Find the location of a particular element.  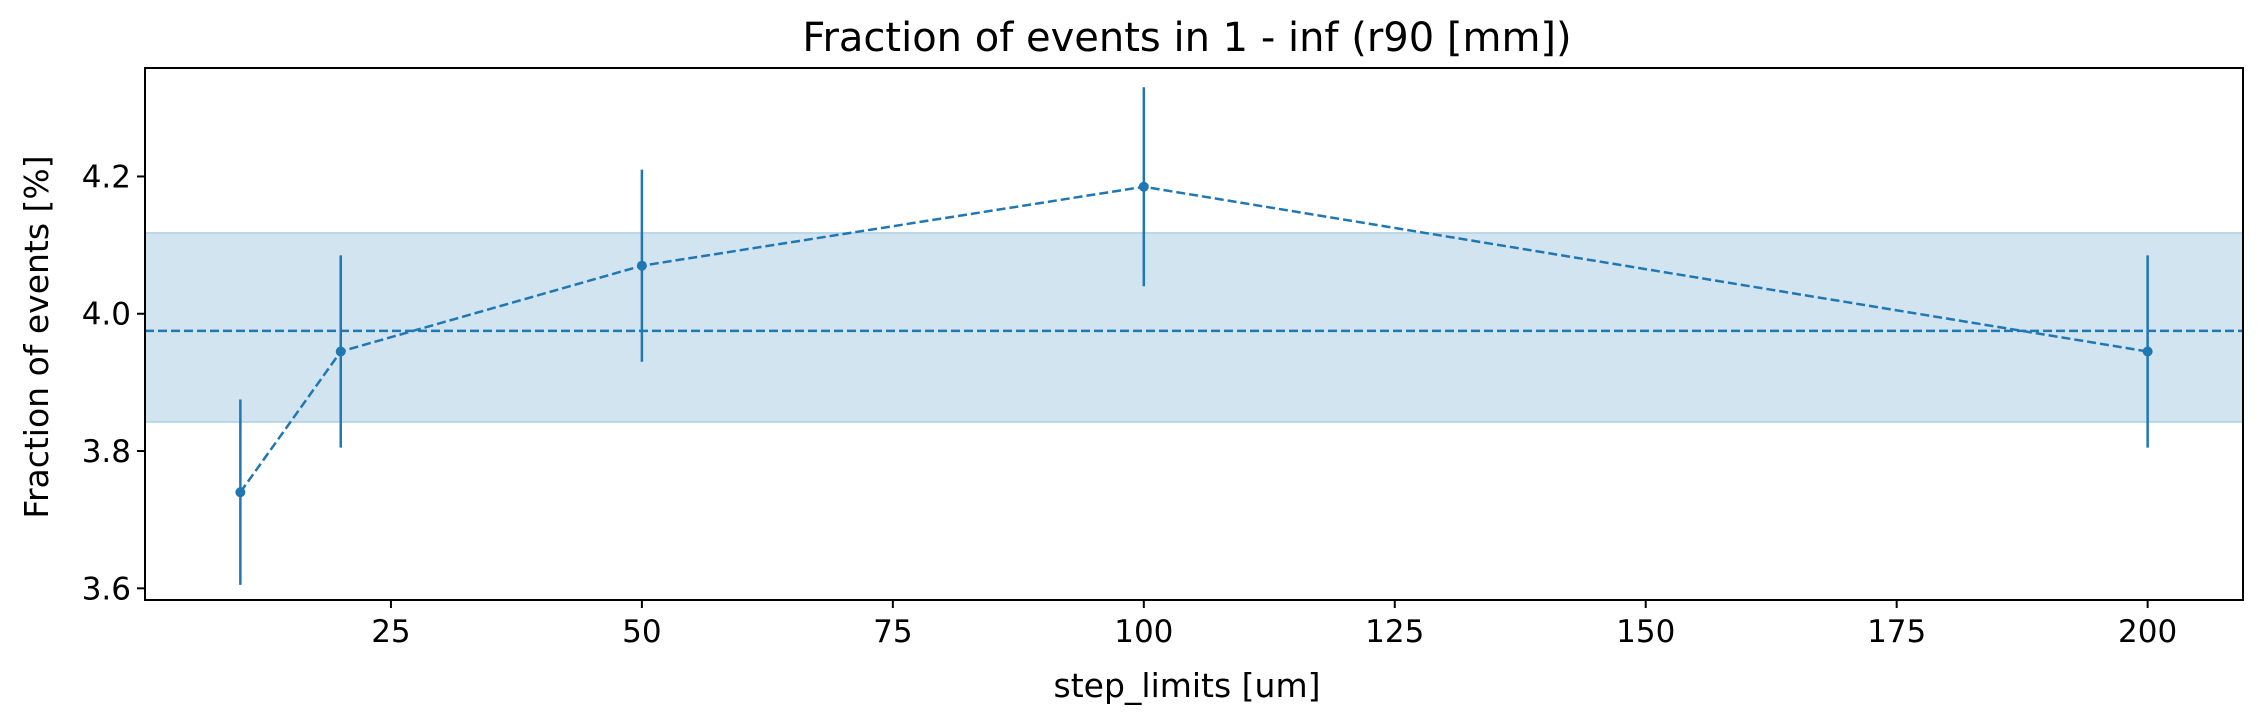

x-tick-label: 200 is located at coordinates (2147, 632).